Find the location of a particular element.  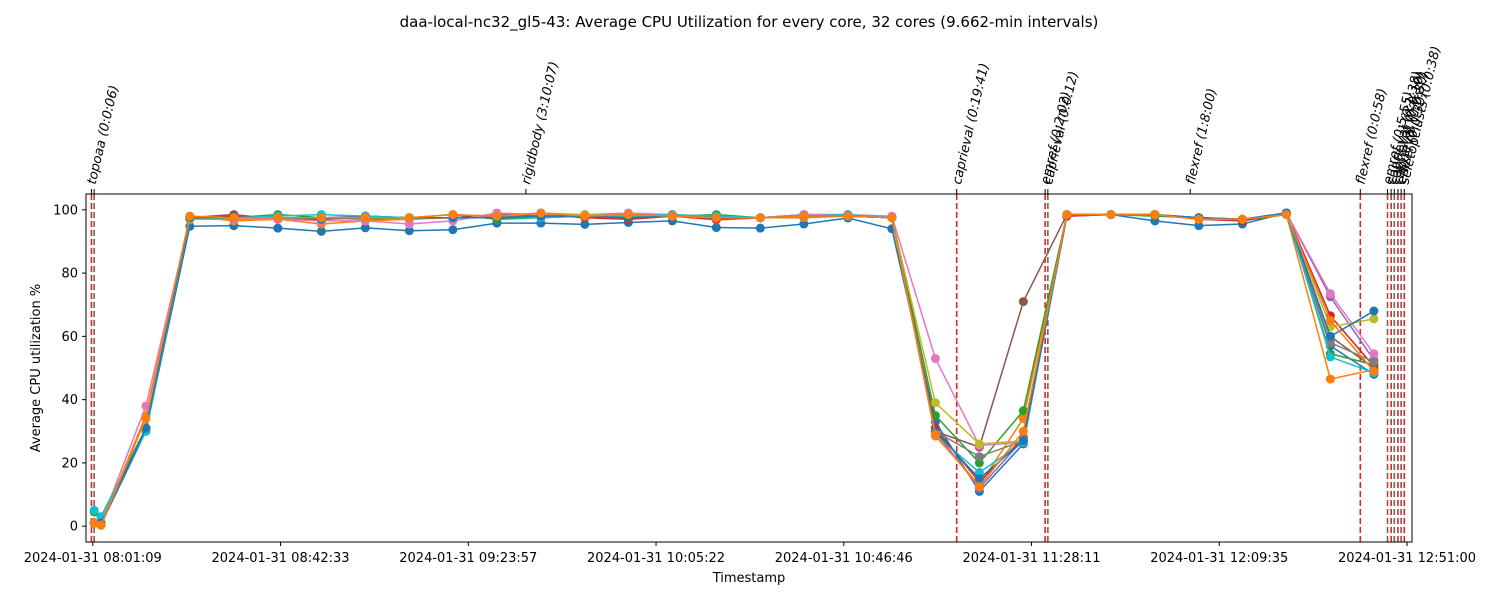

x-axis-label: Timestamp is located at coordinates (749, 578).